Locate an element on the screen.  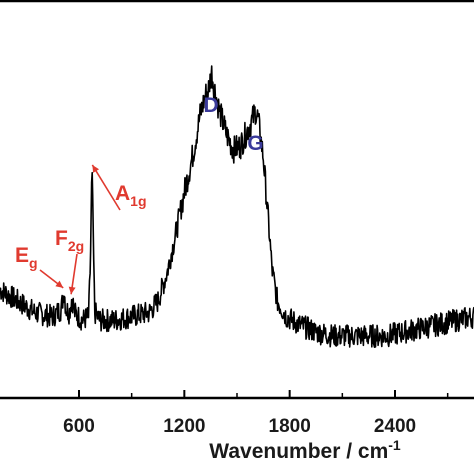
peak-arrowhead-f is located at coordinates (72, 290).